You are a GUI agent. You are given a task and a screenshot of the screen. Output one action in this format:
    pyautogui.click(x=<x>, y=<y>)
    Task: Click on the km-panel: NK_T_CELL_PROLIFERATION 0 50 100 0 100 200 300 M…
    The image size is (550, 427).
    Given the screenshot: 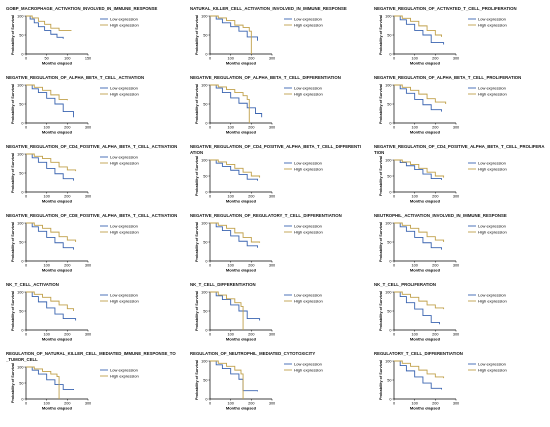 What is the action you would take?
    pyautogui.click(x=440, y=312)
    